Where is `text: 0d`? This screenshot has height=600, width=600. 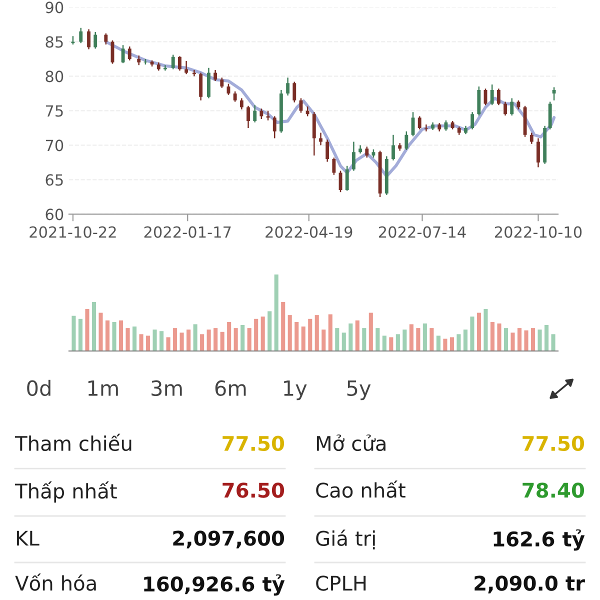
text: 0d is located at coordinates (38, 388).